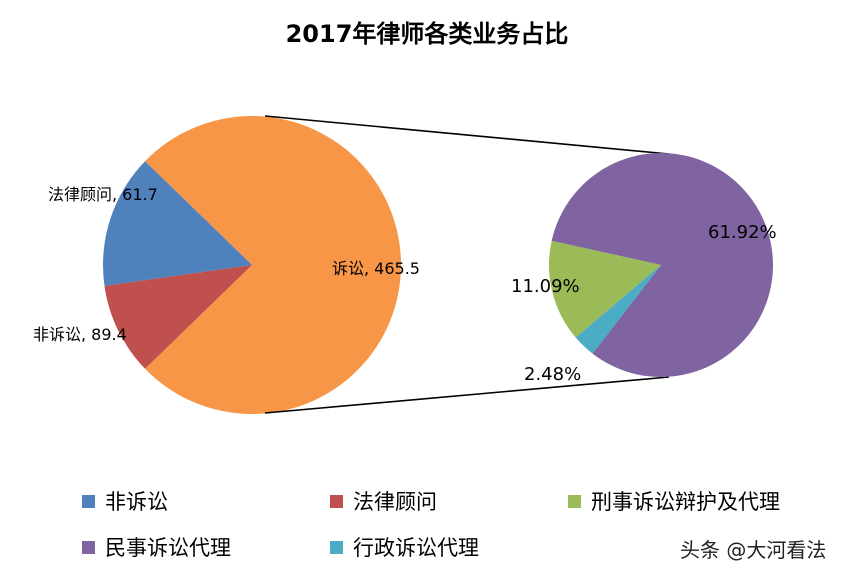  Describe the element at coordinates (416, 548) in the screenshot. I see `legend-label: 行政诉讼代理` at that location.